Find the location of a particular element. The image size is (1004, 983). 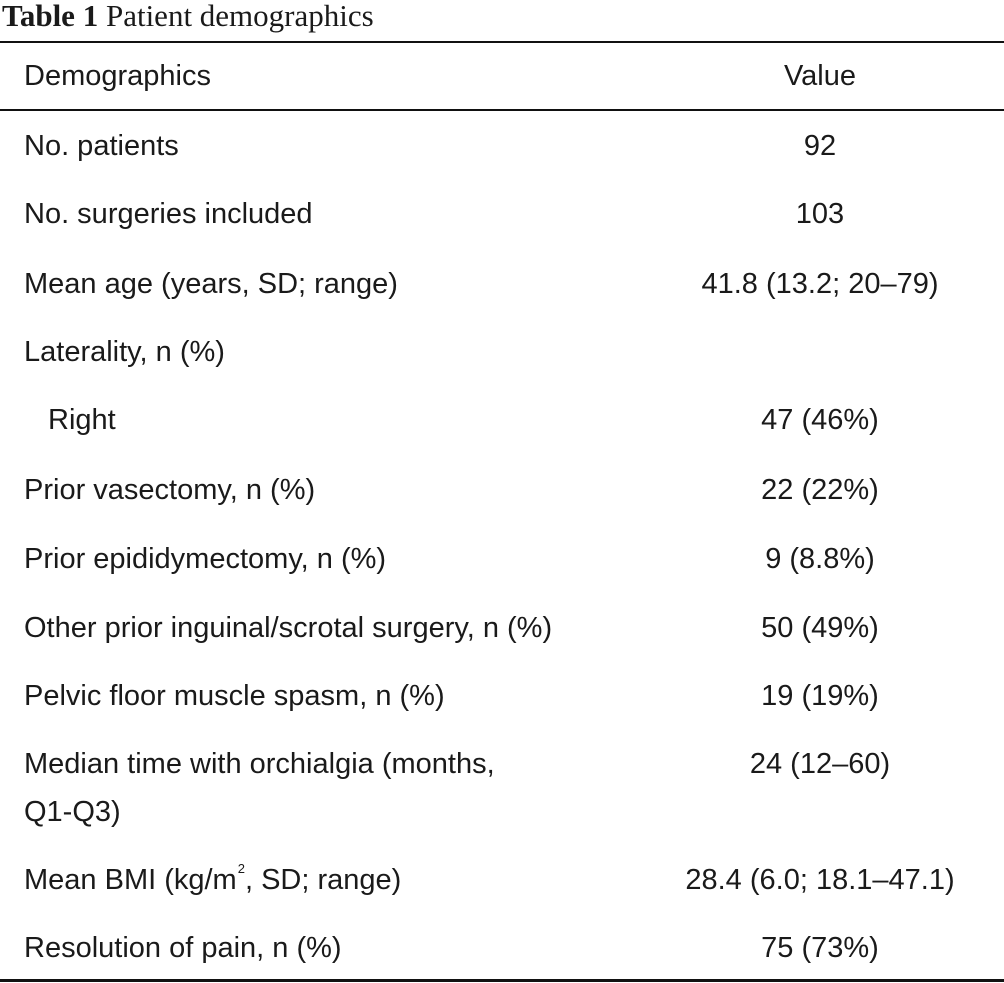

table-caption: Table 1 Patient demographics is located at coordinates (188, 17).